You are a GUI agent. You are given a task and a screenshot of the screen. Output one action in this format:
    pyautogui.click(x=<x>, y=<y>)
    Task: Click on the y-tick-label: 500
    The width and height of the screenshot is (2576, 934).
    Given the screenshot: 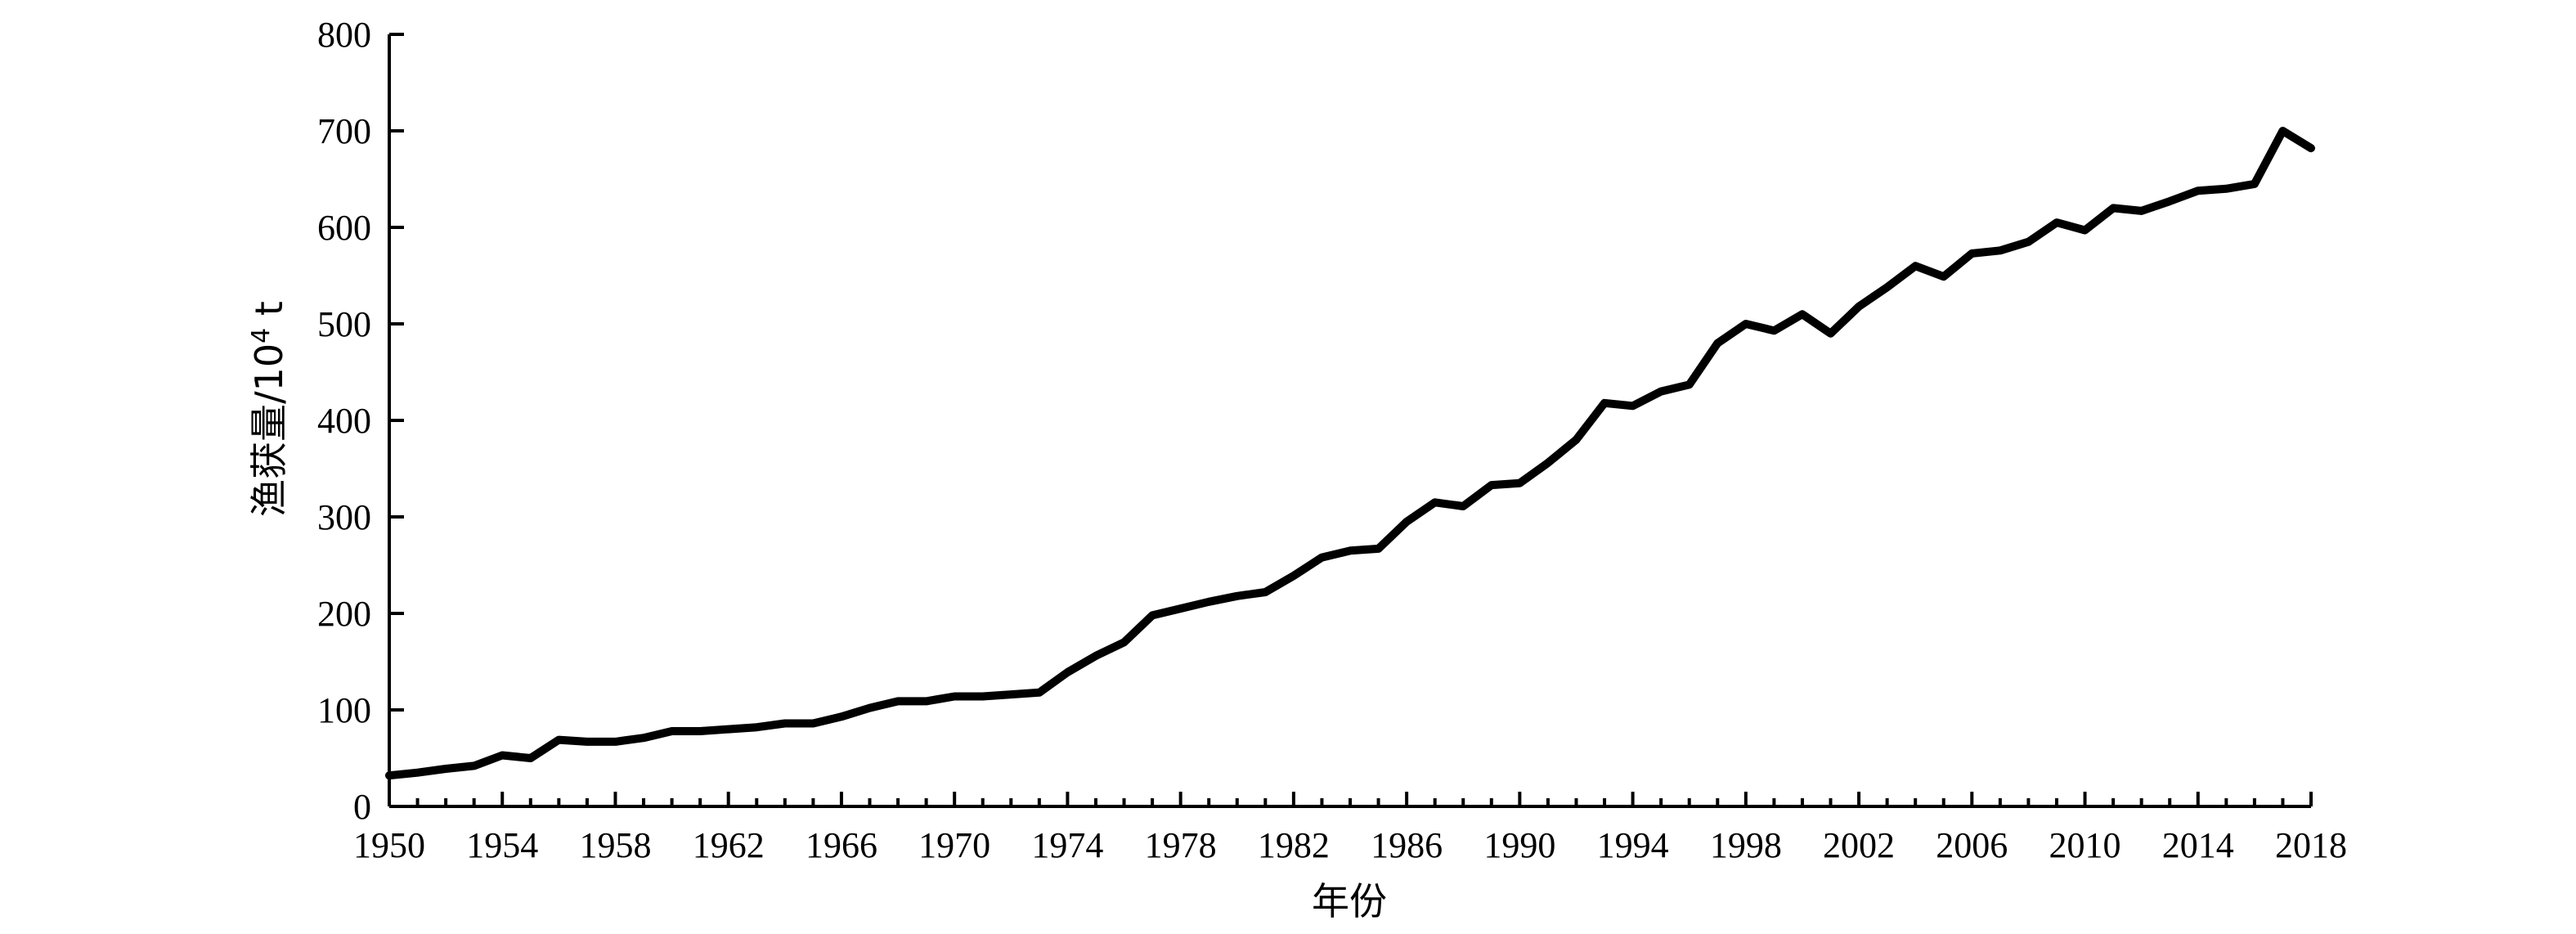 What is the action you would take?
    pyautogui.click(x=344, y=324)
    